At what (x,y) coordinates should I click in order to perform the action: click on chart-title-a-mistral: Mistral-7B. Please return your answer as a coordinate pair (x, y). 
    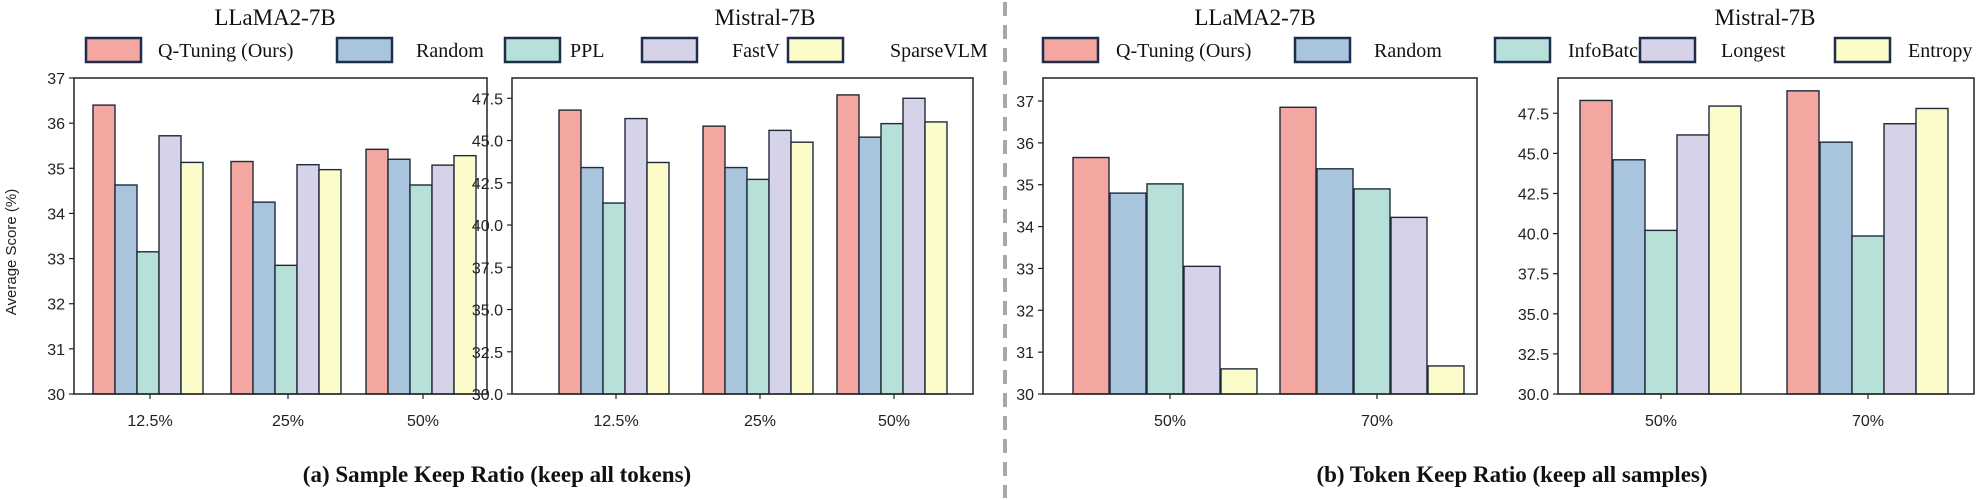
    Looking at the image, I should click on (765, 17).